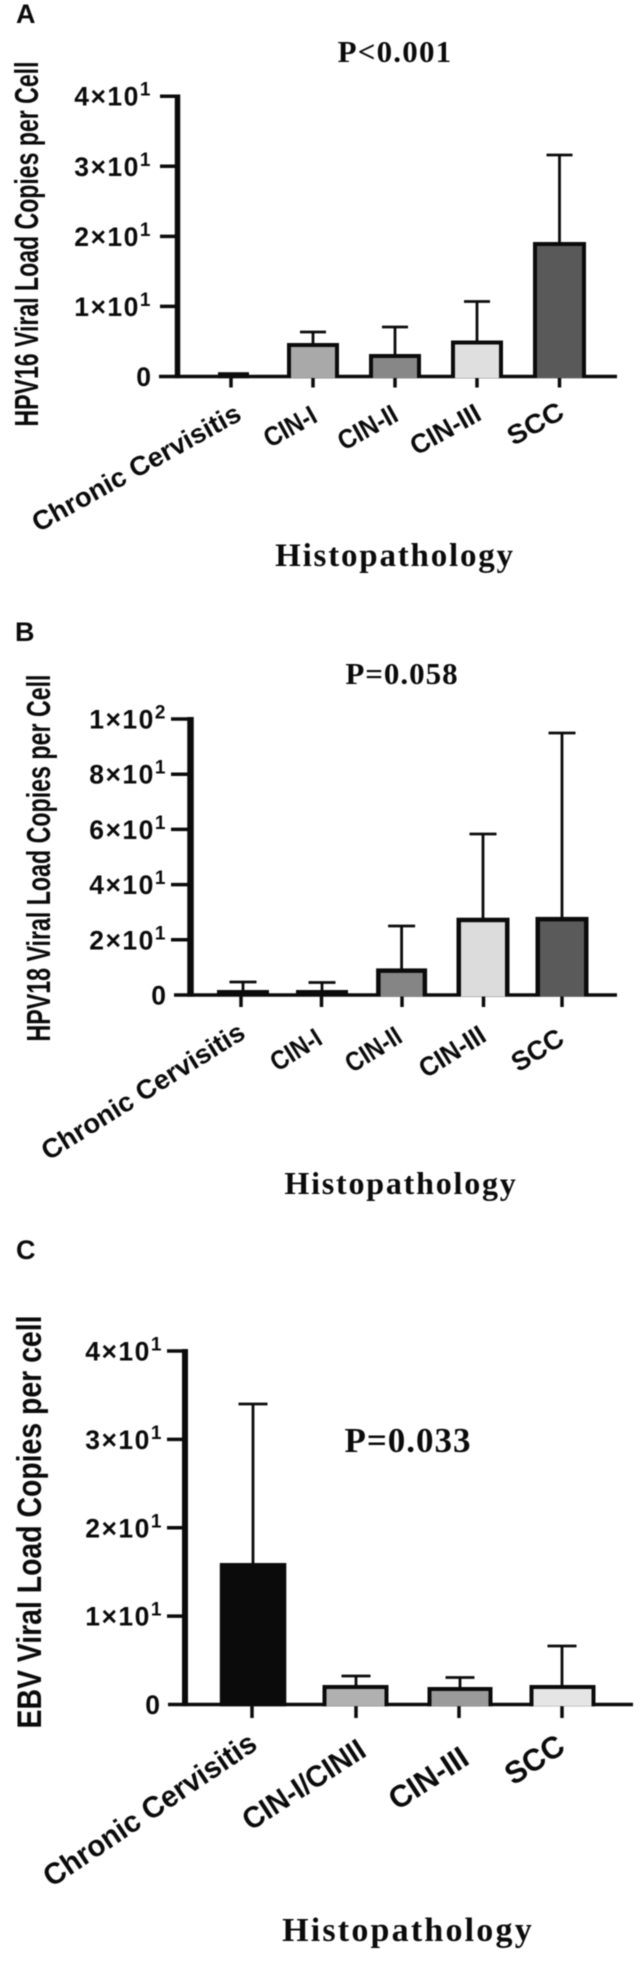 The width and height of the screenshot is (640, 1963). What do you see at coordinates (128, 774) in the screenshot?
I see `svg-text: 8×101` at bounding box center [128, 774].